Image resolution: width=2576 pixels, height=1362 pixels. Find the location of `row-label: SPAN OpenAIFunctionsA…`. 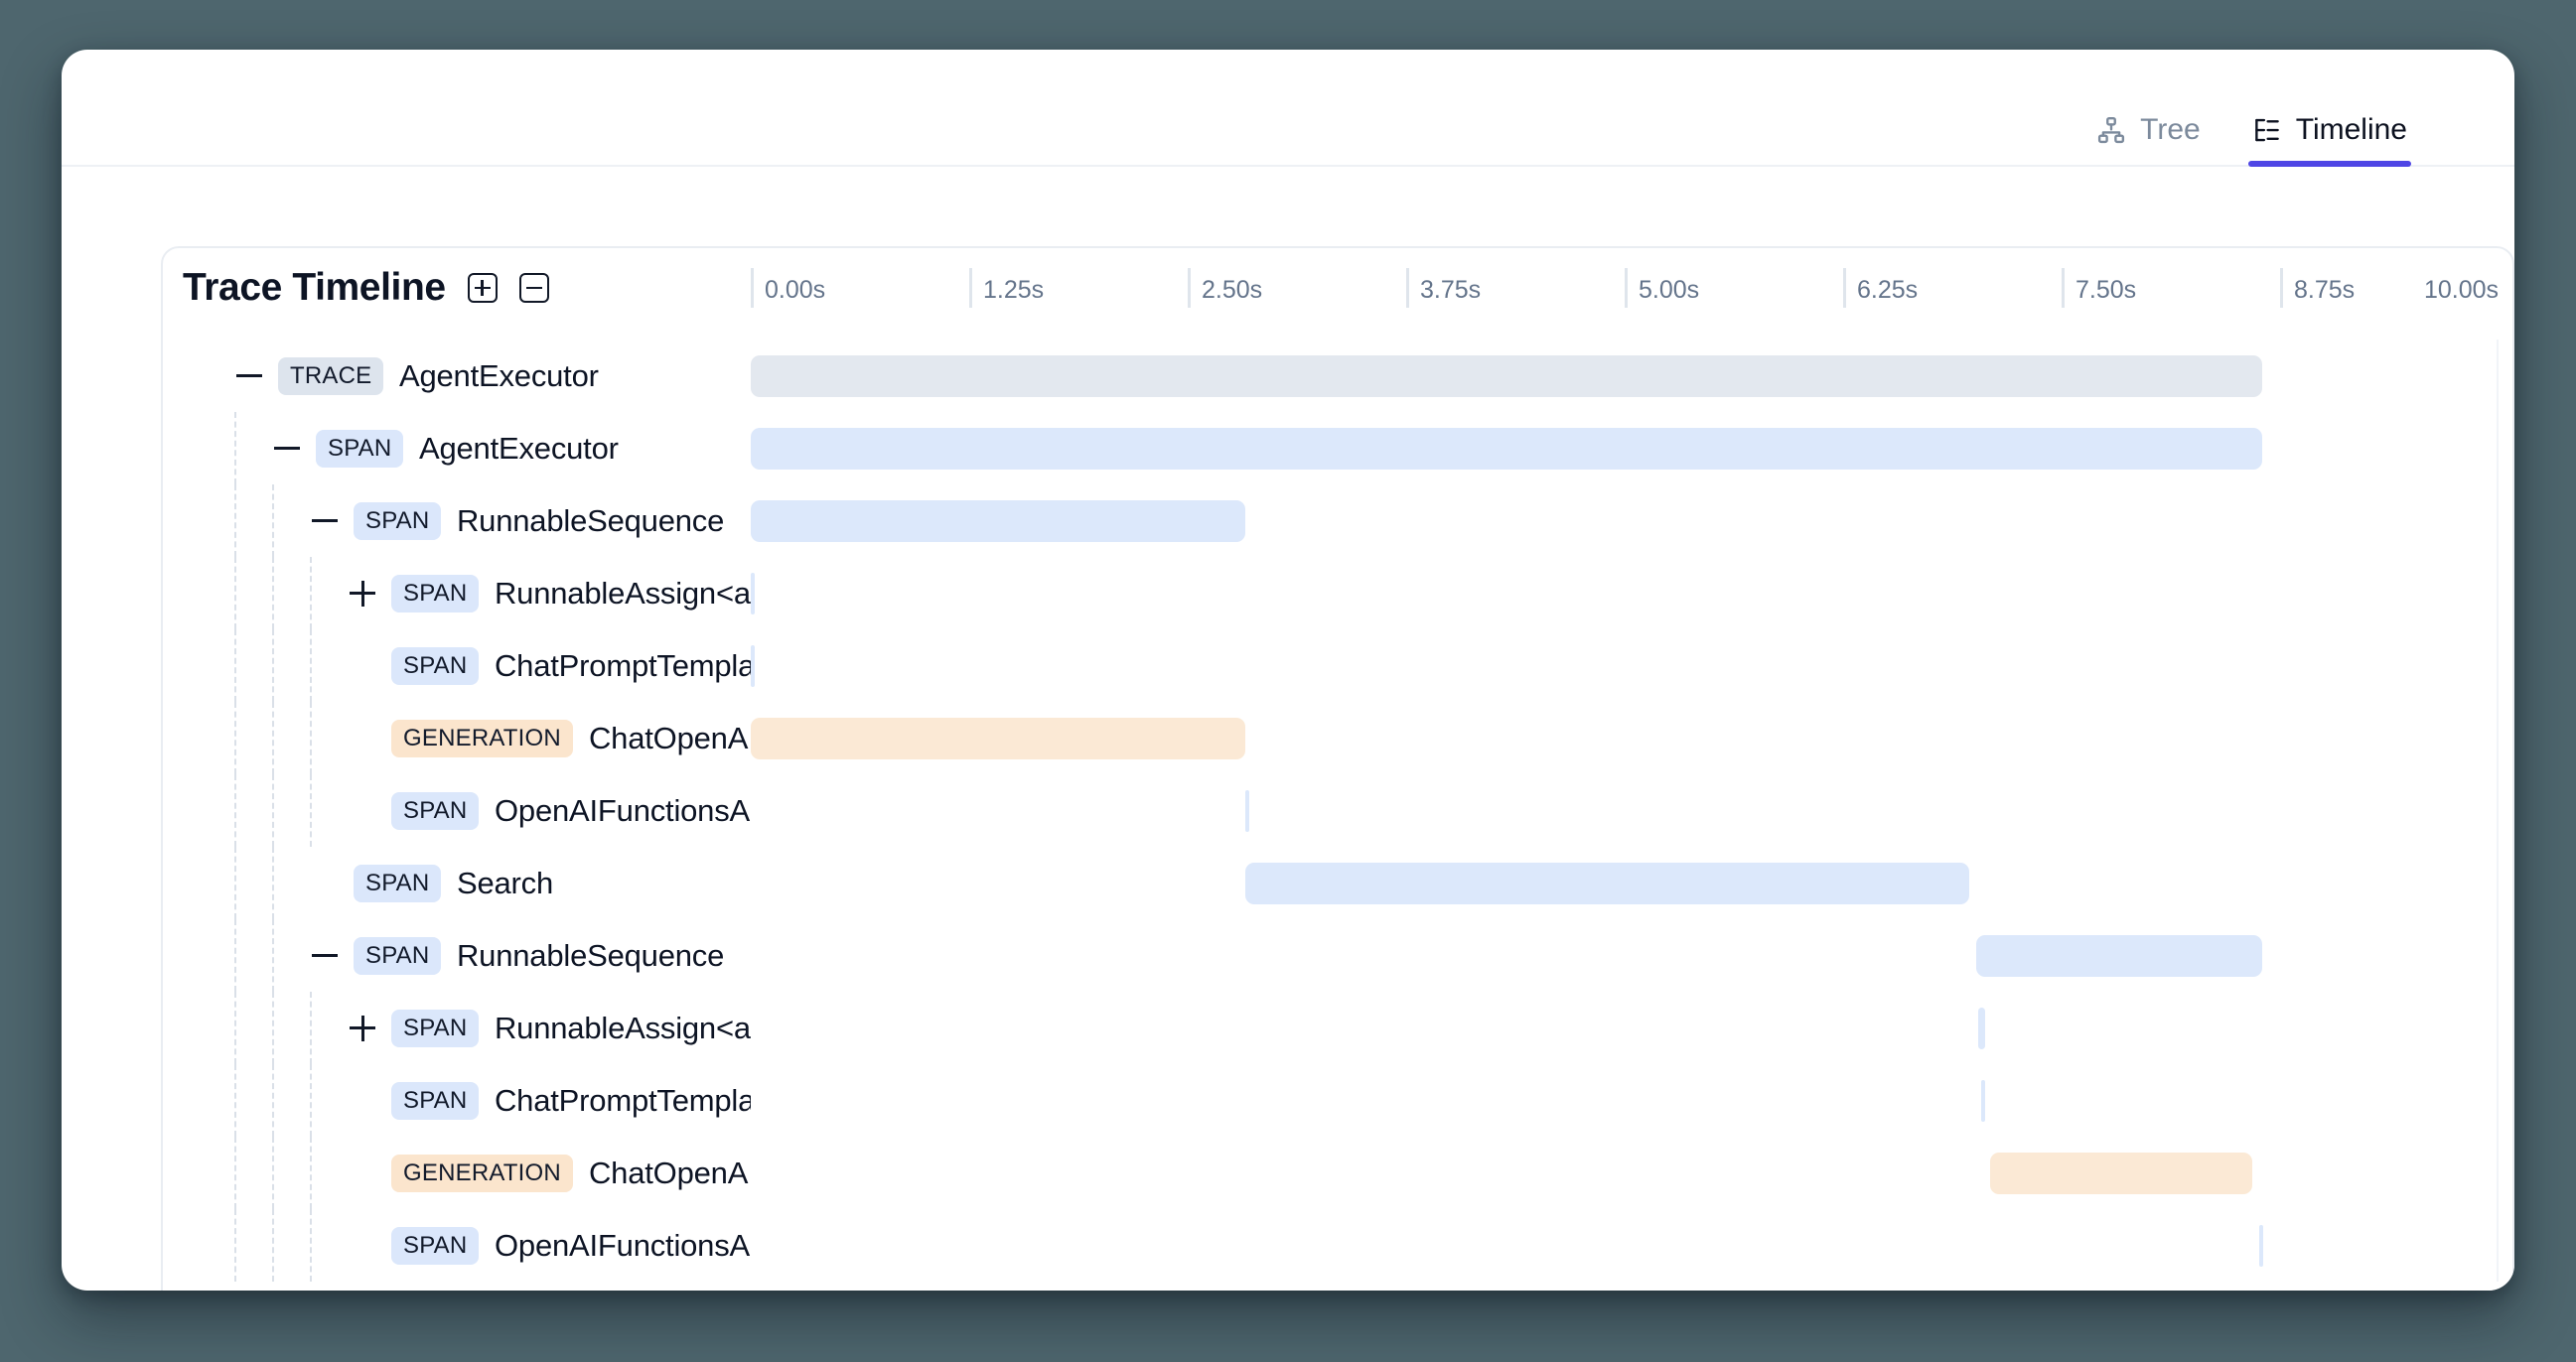

row-label: SPAN OpenAIFunctionsA… is located at coordinates (457, 1245).